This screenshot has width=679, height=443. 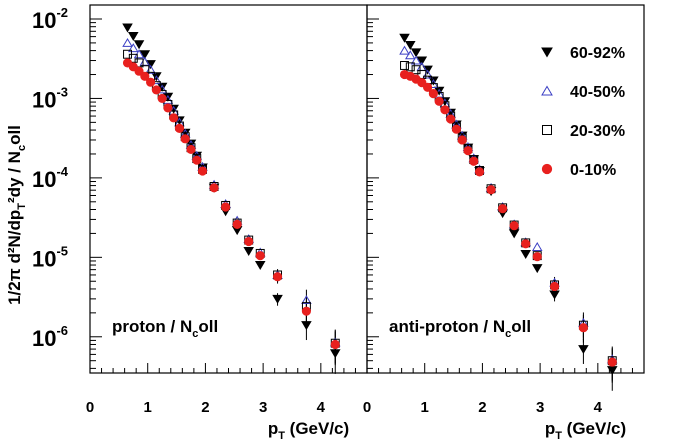 What do you see at coordinates (22, 206) in the screenshot?
I see `y-axis-title-part: T` at bounding box center [22, 206].